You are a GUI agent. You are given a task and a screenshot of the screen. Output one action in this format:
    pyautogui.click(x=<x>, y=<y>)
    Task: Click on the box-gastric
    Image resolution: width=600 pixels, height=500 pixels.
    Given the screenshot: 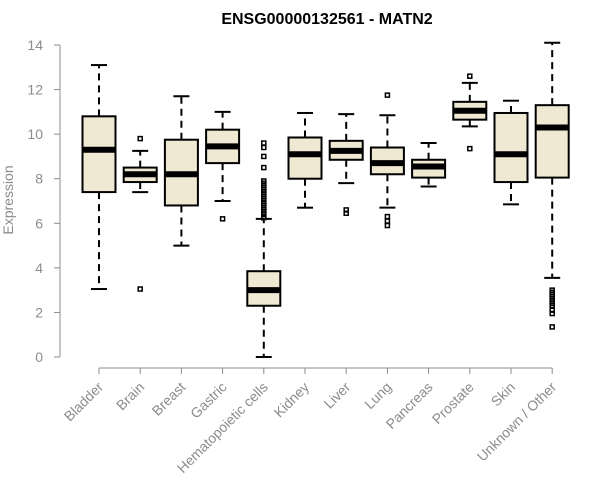 What is the action you would take?
    pyautogui.click(x=223, y=166)
    